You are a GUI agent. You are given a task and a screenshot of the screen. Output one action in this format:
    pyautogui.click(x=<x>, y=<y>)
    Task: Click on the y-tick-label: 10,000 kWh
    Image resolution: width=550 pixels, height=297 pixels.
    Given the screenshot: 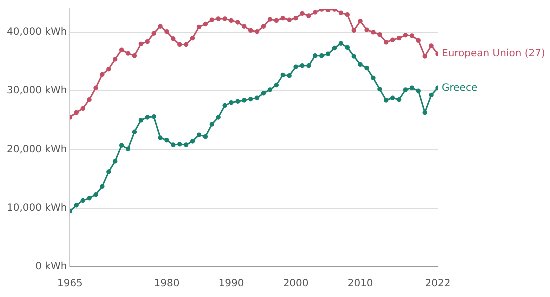 What is the action you would take?
    pyautogui.click(x=37, y=208)
    